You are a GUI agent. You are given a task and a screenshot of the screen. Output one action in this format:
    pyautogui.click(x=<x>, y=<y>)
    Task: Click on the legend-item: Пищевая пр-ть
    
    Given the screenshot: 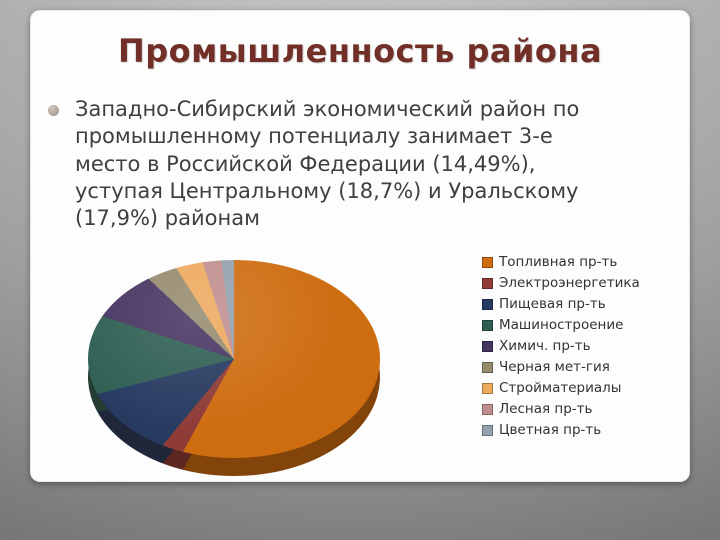 What is the action you would take?
    pyautogui.click(x=561, y=303)
    